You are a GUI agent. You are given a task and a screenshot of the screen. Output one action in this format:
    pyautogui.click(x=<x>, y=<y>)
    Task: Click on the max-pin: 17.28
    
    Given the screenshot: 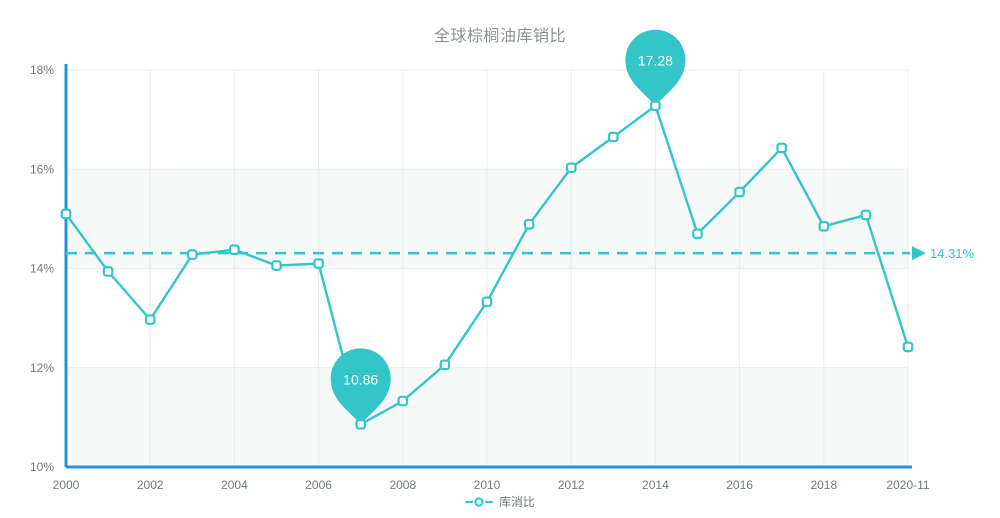 What is the action you would take?
    pyautogui.click(x=655, y=67)
    